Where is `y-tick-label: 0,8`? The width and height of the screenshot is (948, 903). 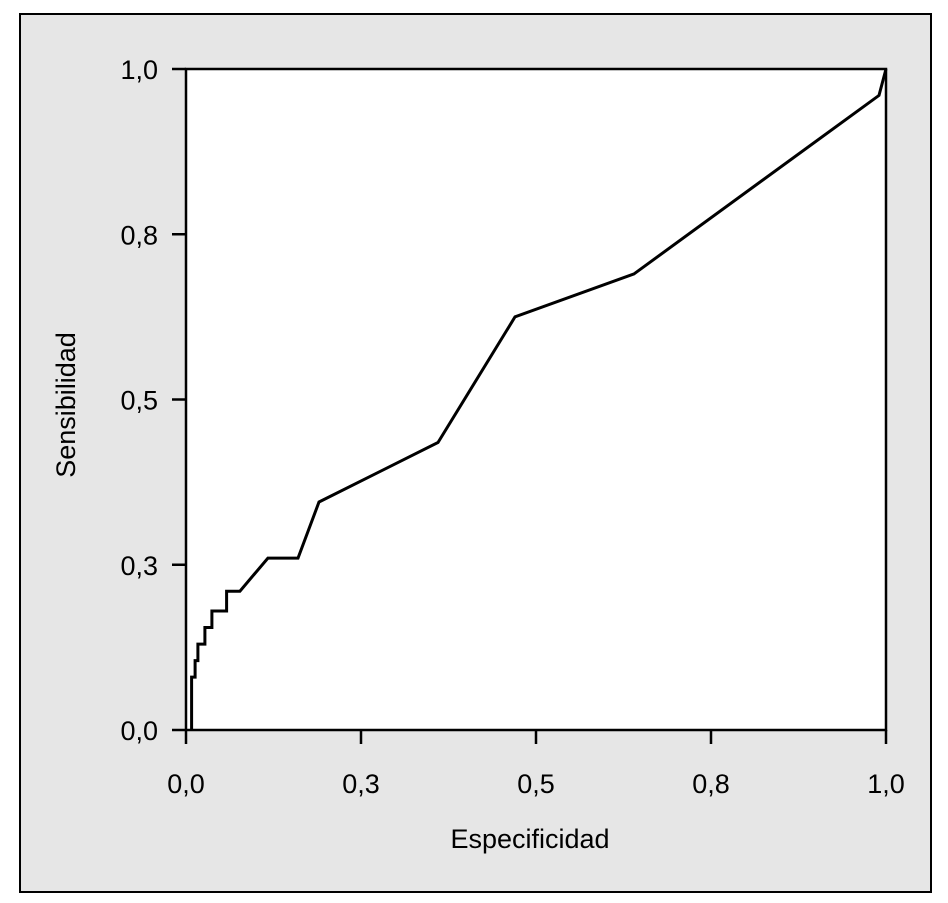 y-tick-label: 0,8 is located at coordinates (139, 235).